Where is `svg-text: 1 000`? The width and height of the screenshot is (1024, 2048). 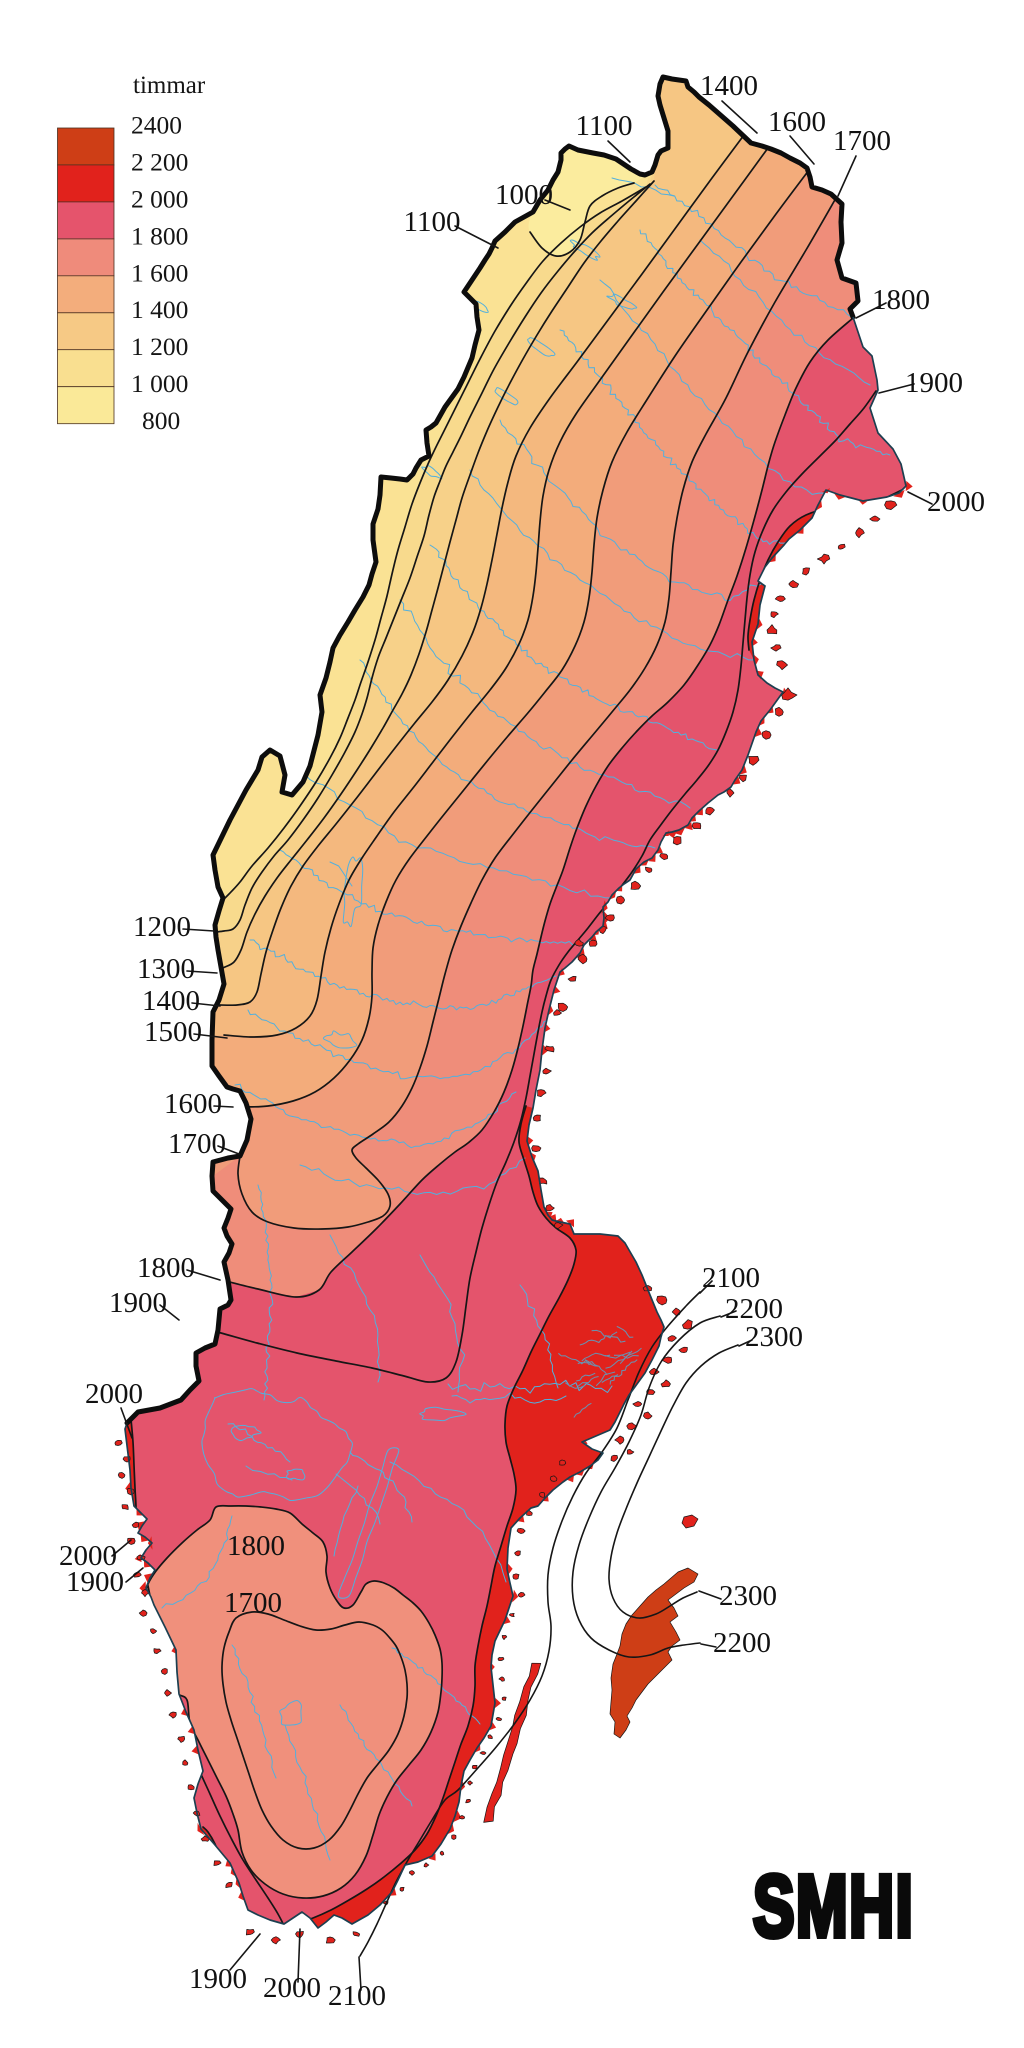 svg-text: 1 000 is located at coordinates (159, 383).